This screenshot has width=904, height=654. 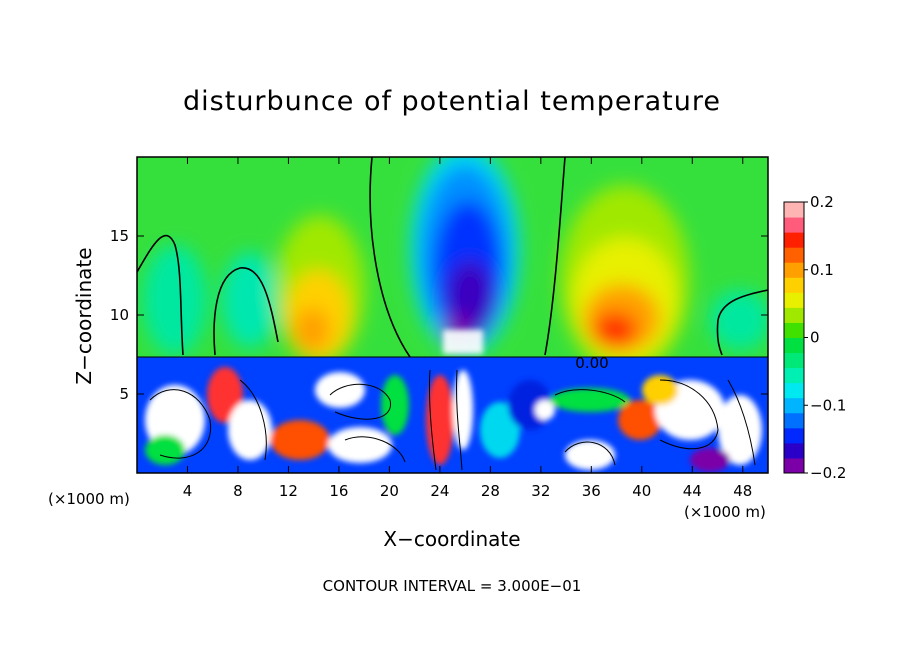 I want to click on y-tick-label: 15, so click(x=119, y=236).